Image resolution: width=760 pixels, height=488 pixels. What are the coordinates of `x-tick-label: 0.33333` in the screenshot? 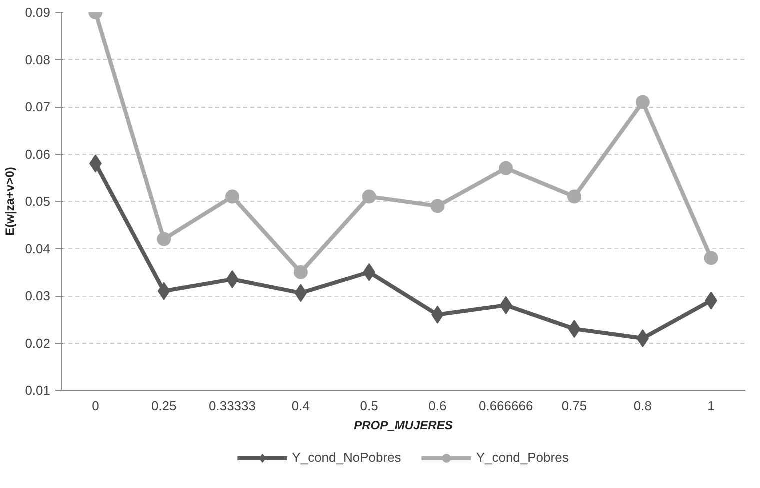 It's located at (232, 406).